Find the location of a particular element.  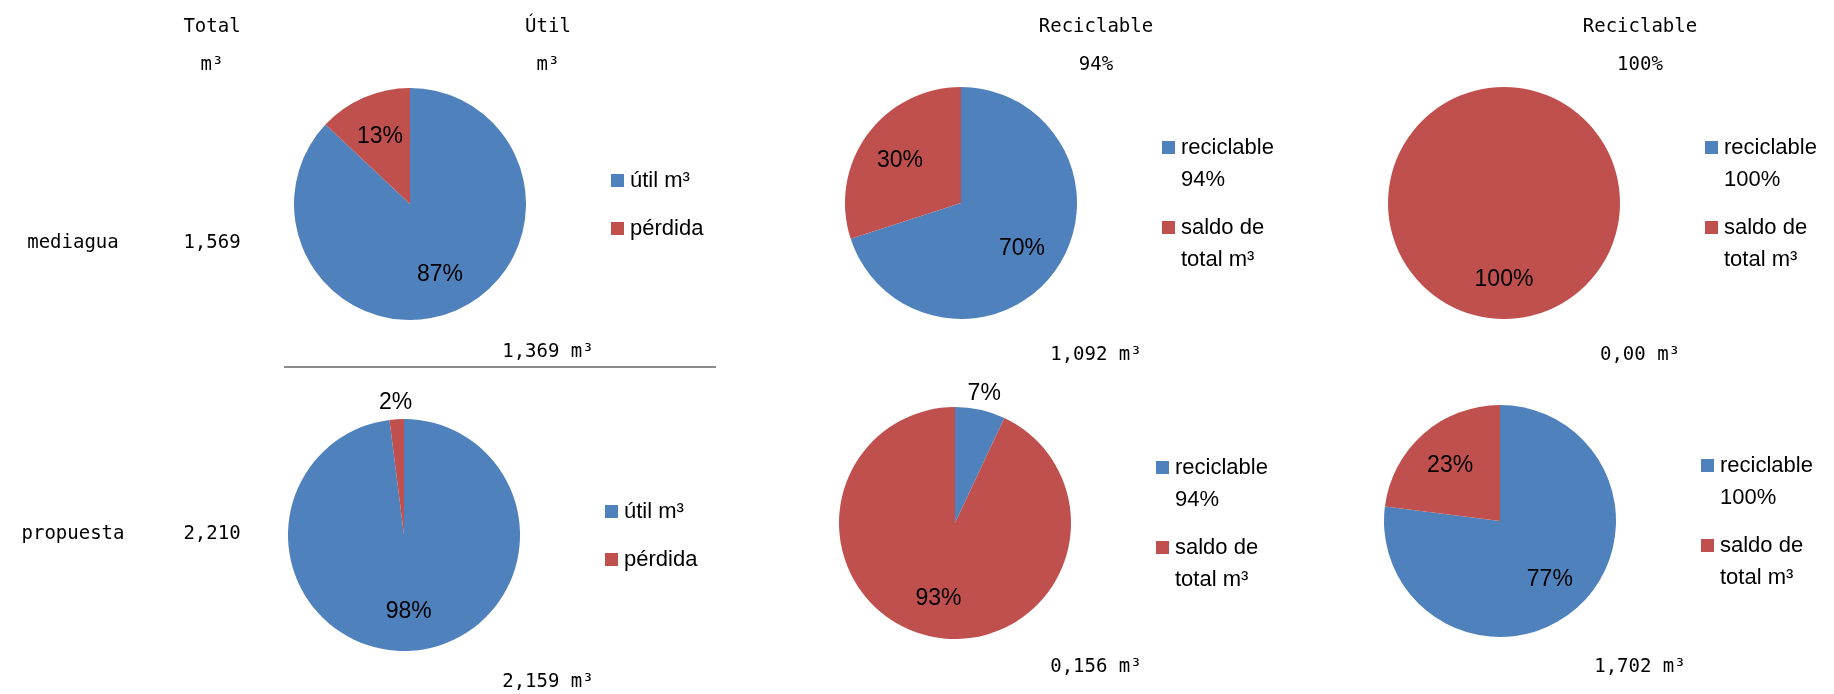

text: mediagua is located at coordinates (73, 241).